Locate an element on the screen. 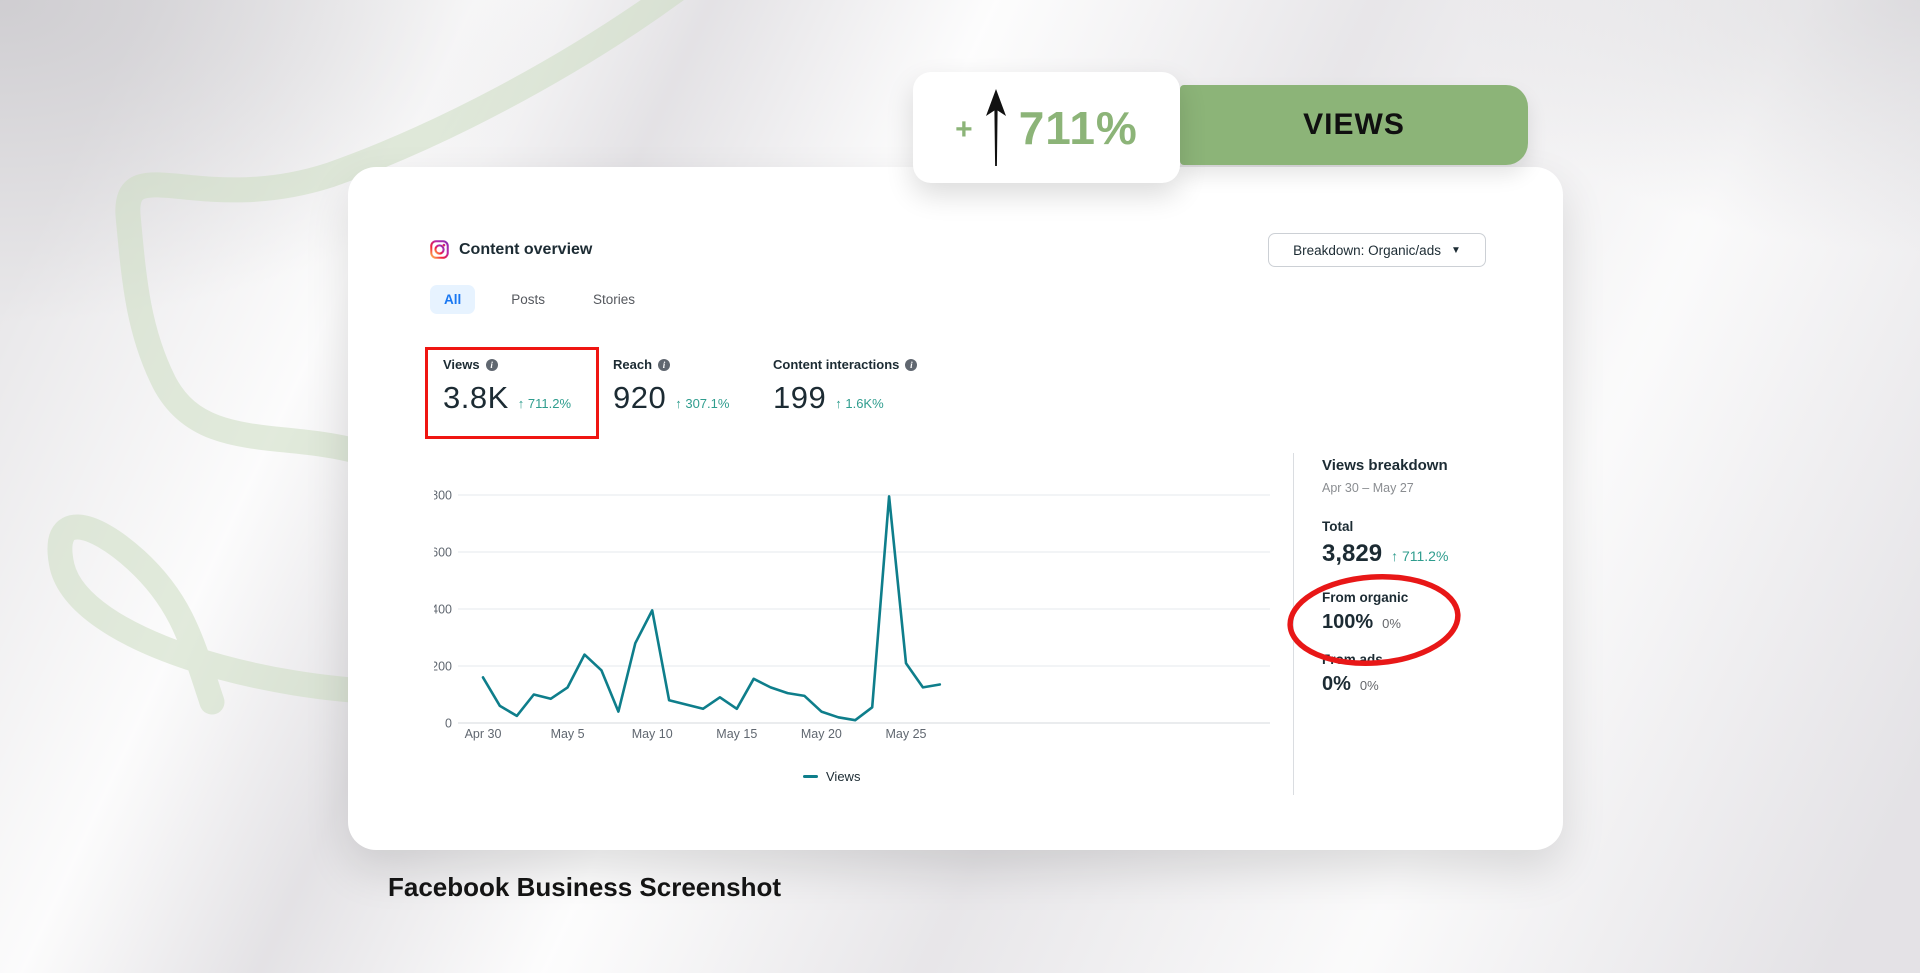 This screenshot has height=973, width=1920. metric-reach: Reach i 920 ↑ 307.1% is located at coordinates (671, 386).